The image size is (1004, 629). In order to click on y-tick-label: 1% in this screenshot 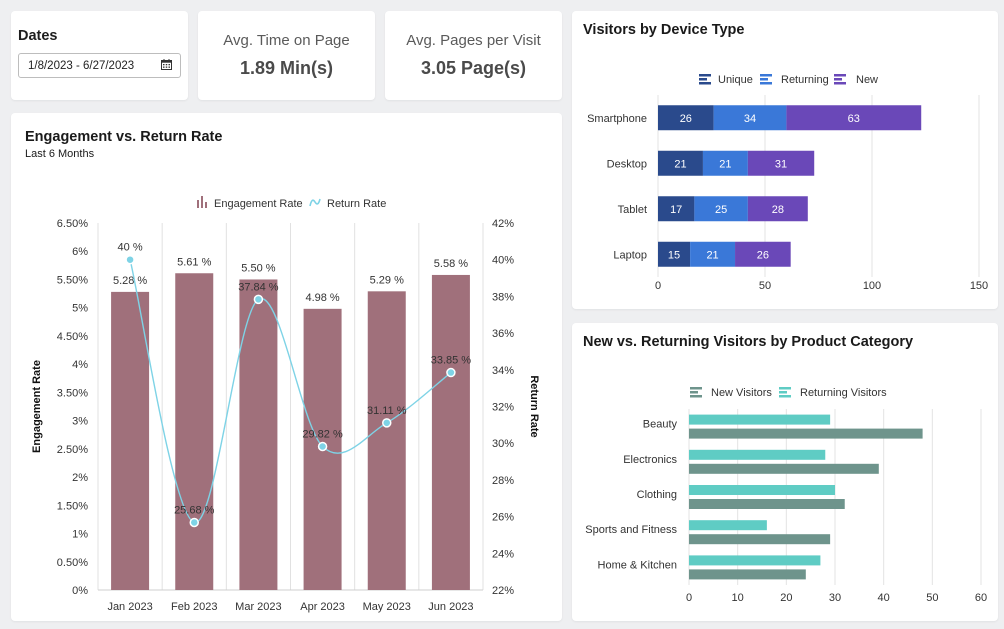, I will do `click(80, 535)`.